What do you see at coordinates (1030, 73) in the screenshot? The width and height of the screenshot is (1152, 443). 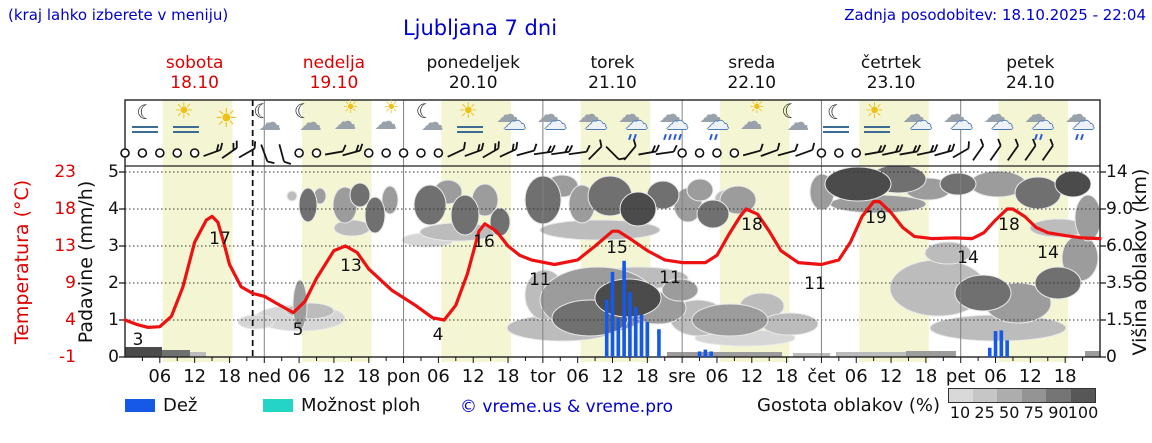 I see `day-label-petek: petek 24.10` at bounding box center [1030, 73].